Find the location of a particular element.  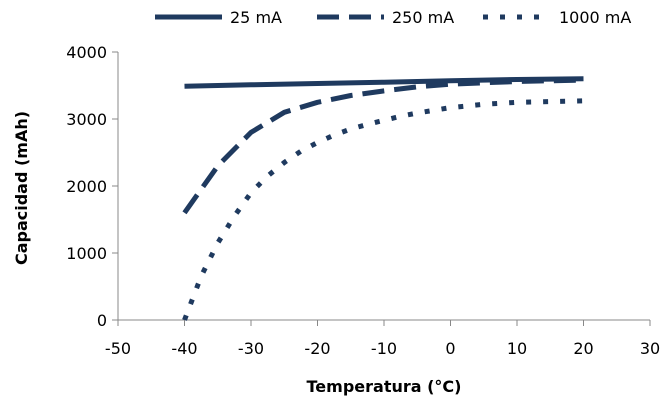

y-tick-label: 1000 is located at coordinates (86, 253).